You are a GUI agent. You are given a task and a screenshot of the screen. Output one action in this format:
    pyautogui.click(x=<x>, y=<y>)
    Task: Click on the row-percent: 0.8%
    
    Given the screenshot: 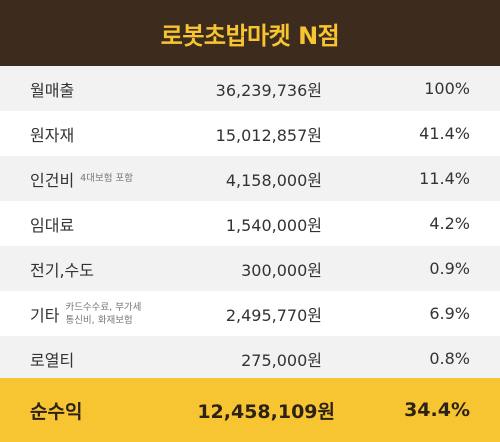 What is the action you would take?
    pyautogui.click(x=449, y=358)
    